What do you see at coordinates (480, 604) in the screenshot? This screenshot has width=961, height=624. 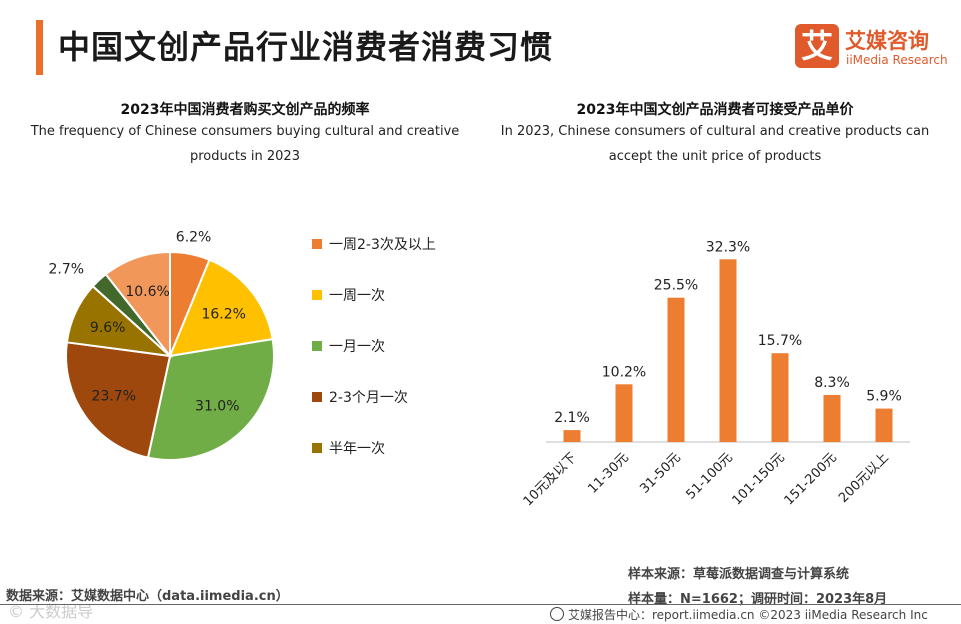 I see `footer-divider` at bounding box center [480, 604].